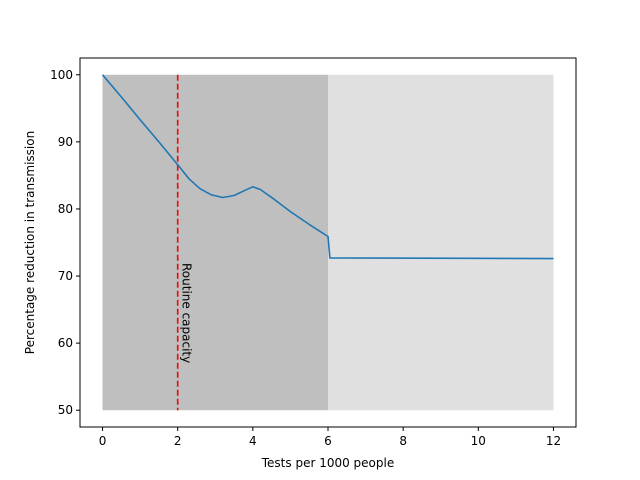 Image resolution: width=640 pixels, height=480 pixels. What do you see at coordinates (253, 441) in the screenshot?
I see `x-tick-label: 4` at bounding box center [253, 441].